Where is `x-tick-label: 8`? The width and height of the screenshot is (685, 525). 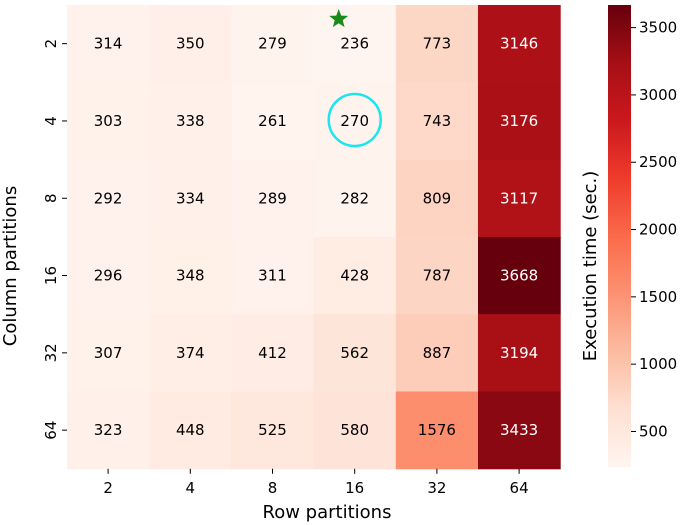 x-tick-label: 8 is located at coordinates (273, 488).